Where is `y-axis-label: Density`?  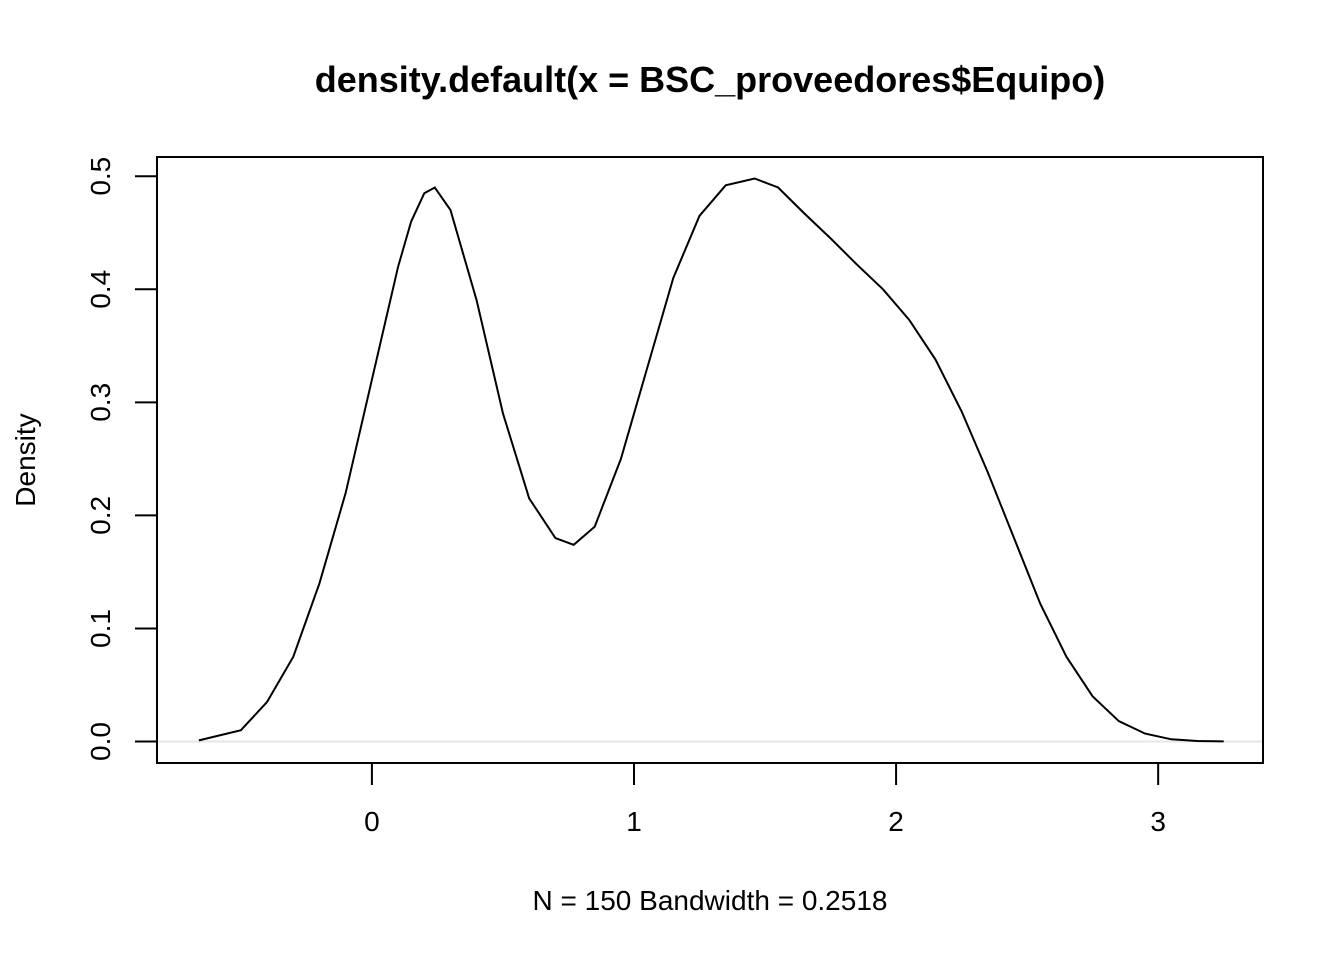
y-axis-label: Density is located at coordinates (25, 459).